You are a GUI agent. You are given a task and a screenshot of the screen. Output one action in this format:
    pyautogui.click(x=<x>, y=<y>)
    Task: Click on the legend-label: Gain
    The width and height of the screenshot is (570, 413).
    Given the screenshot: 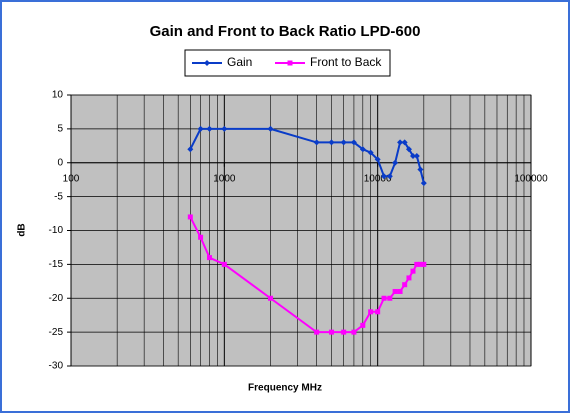 What is the action you would take?
    pyautogui.click(x=239, y=62)
    